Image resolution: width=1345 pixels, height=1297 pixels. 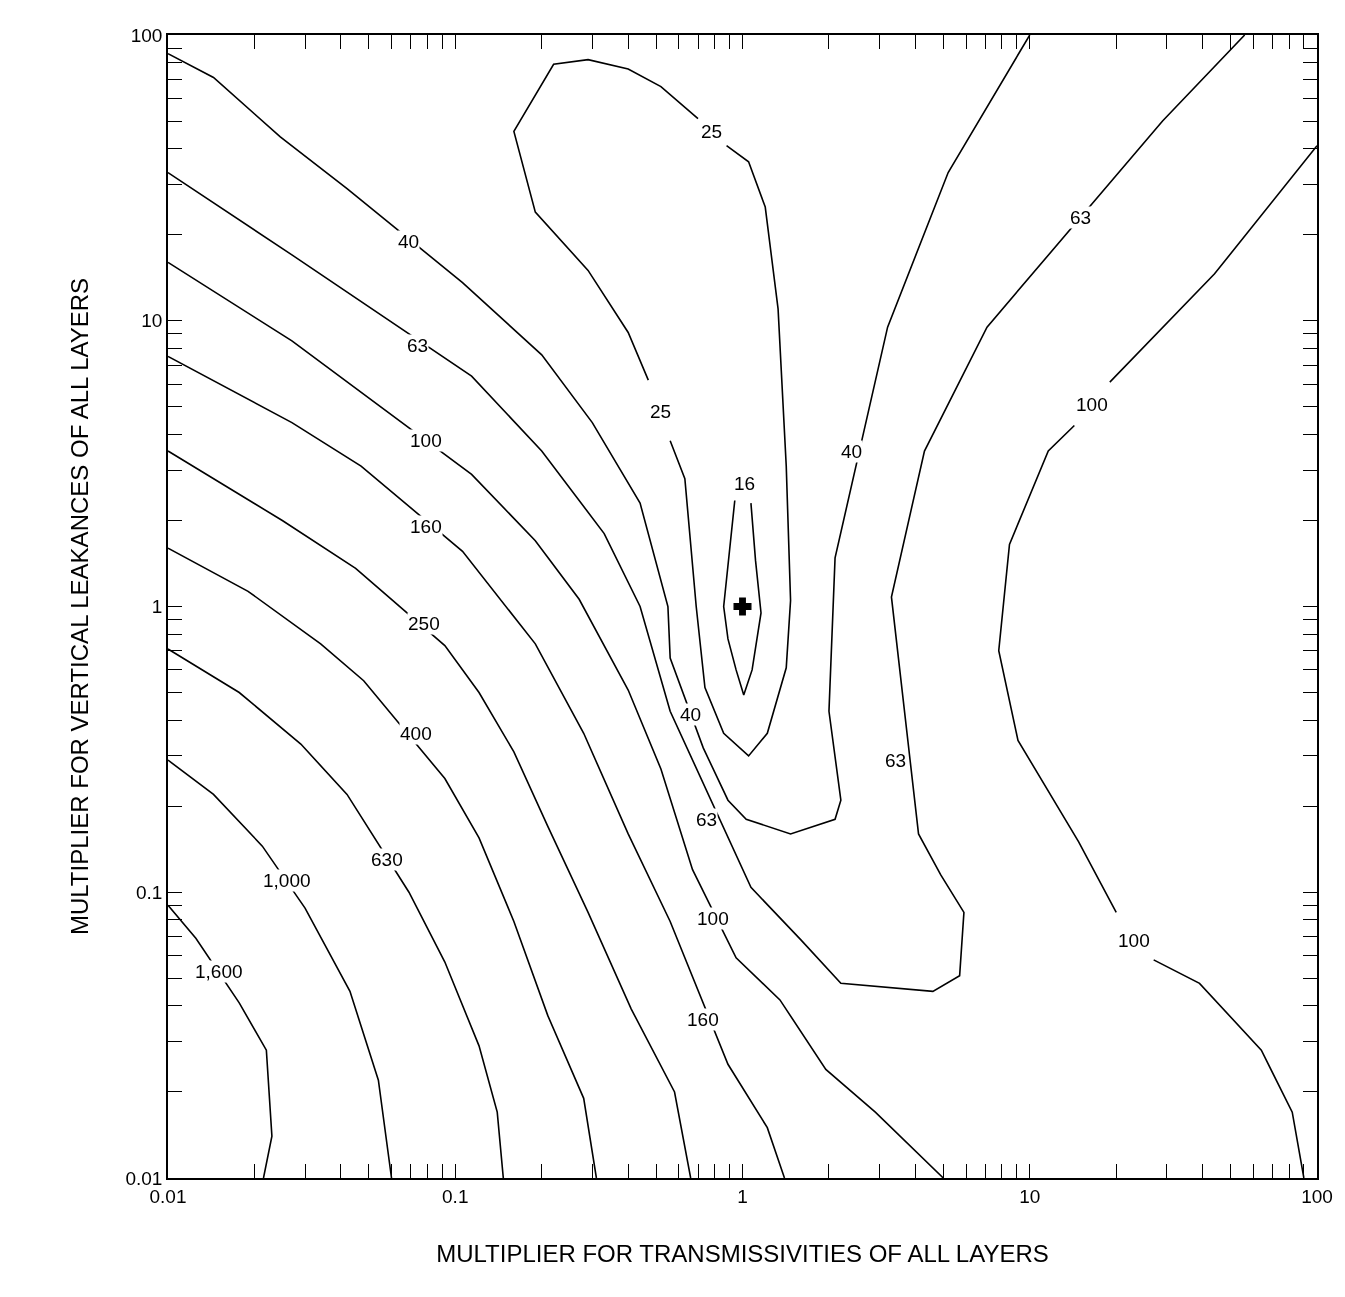 What do you see at coordinates (387, 859) in the screenshot?
I see `annotation: 630` at bounding box center [387, 859].